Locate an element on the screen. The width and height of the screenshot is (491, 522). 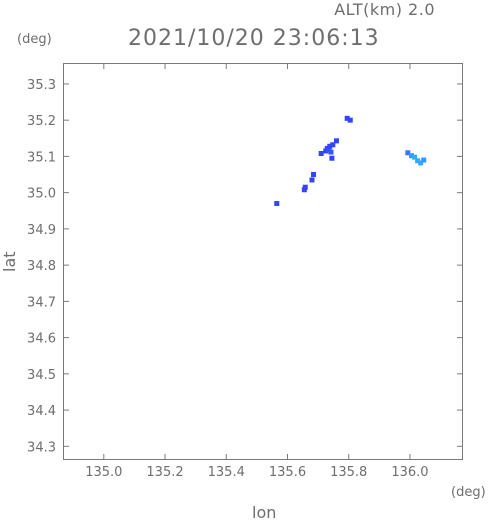
x-axis-title: lon is located at coordinates (264, 512).